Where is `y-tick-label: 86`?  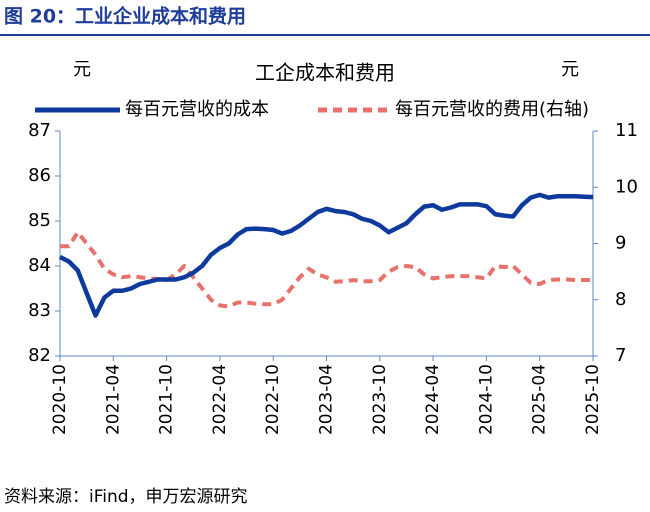 y-tick-label: 86 is located at coordinates (39, 175).